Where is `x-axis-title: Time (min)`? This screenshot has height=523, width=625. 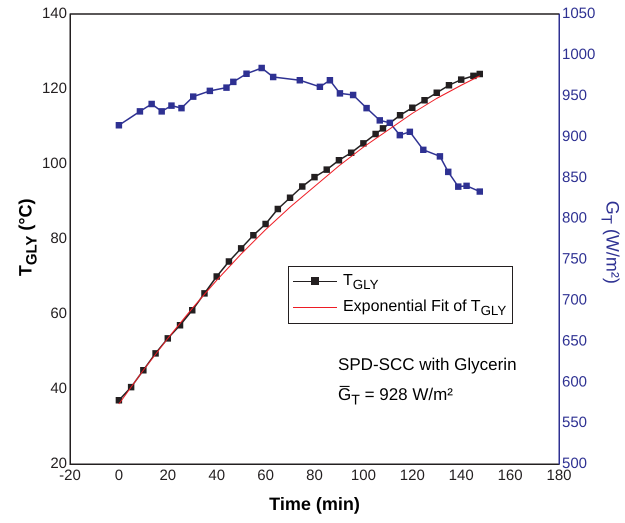
x-axis-title: Time (min) is located at coordinates (314, 504).